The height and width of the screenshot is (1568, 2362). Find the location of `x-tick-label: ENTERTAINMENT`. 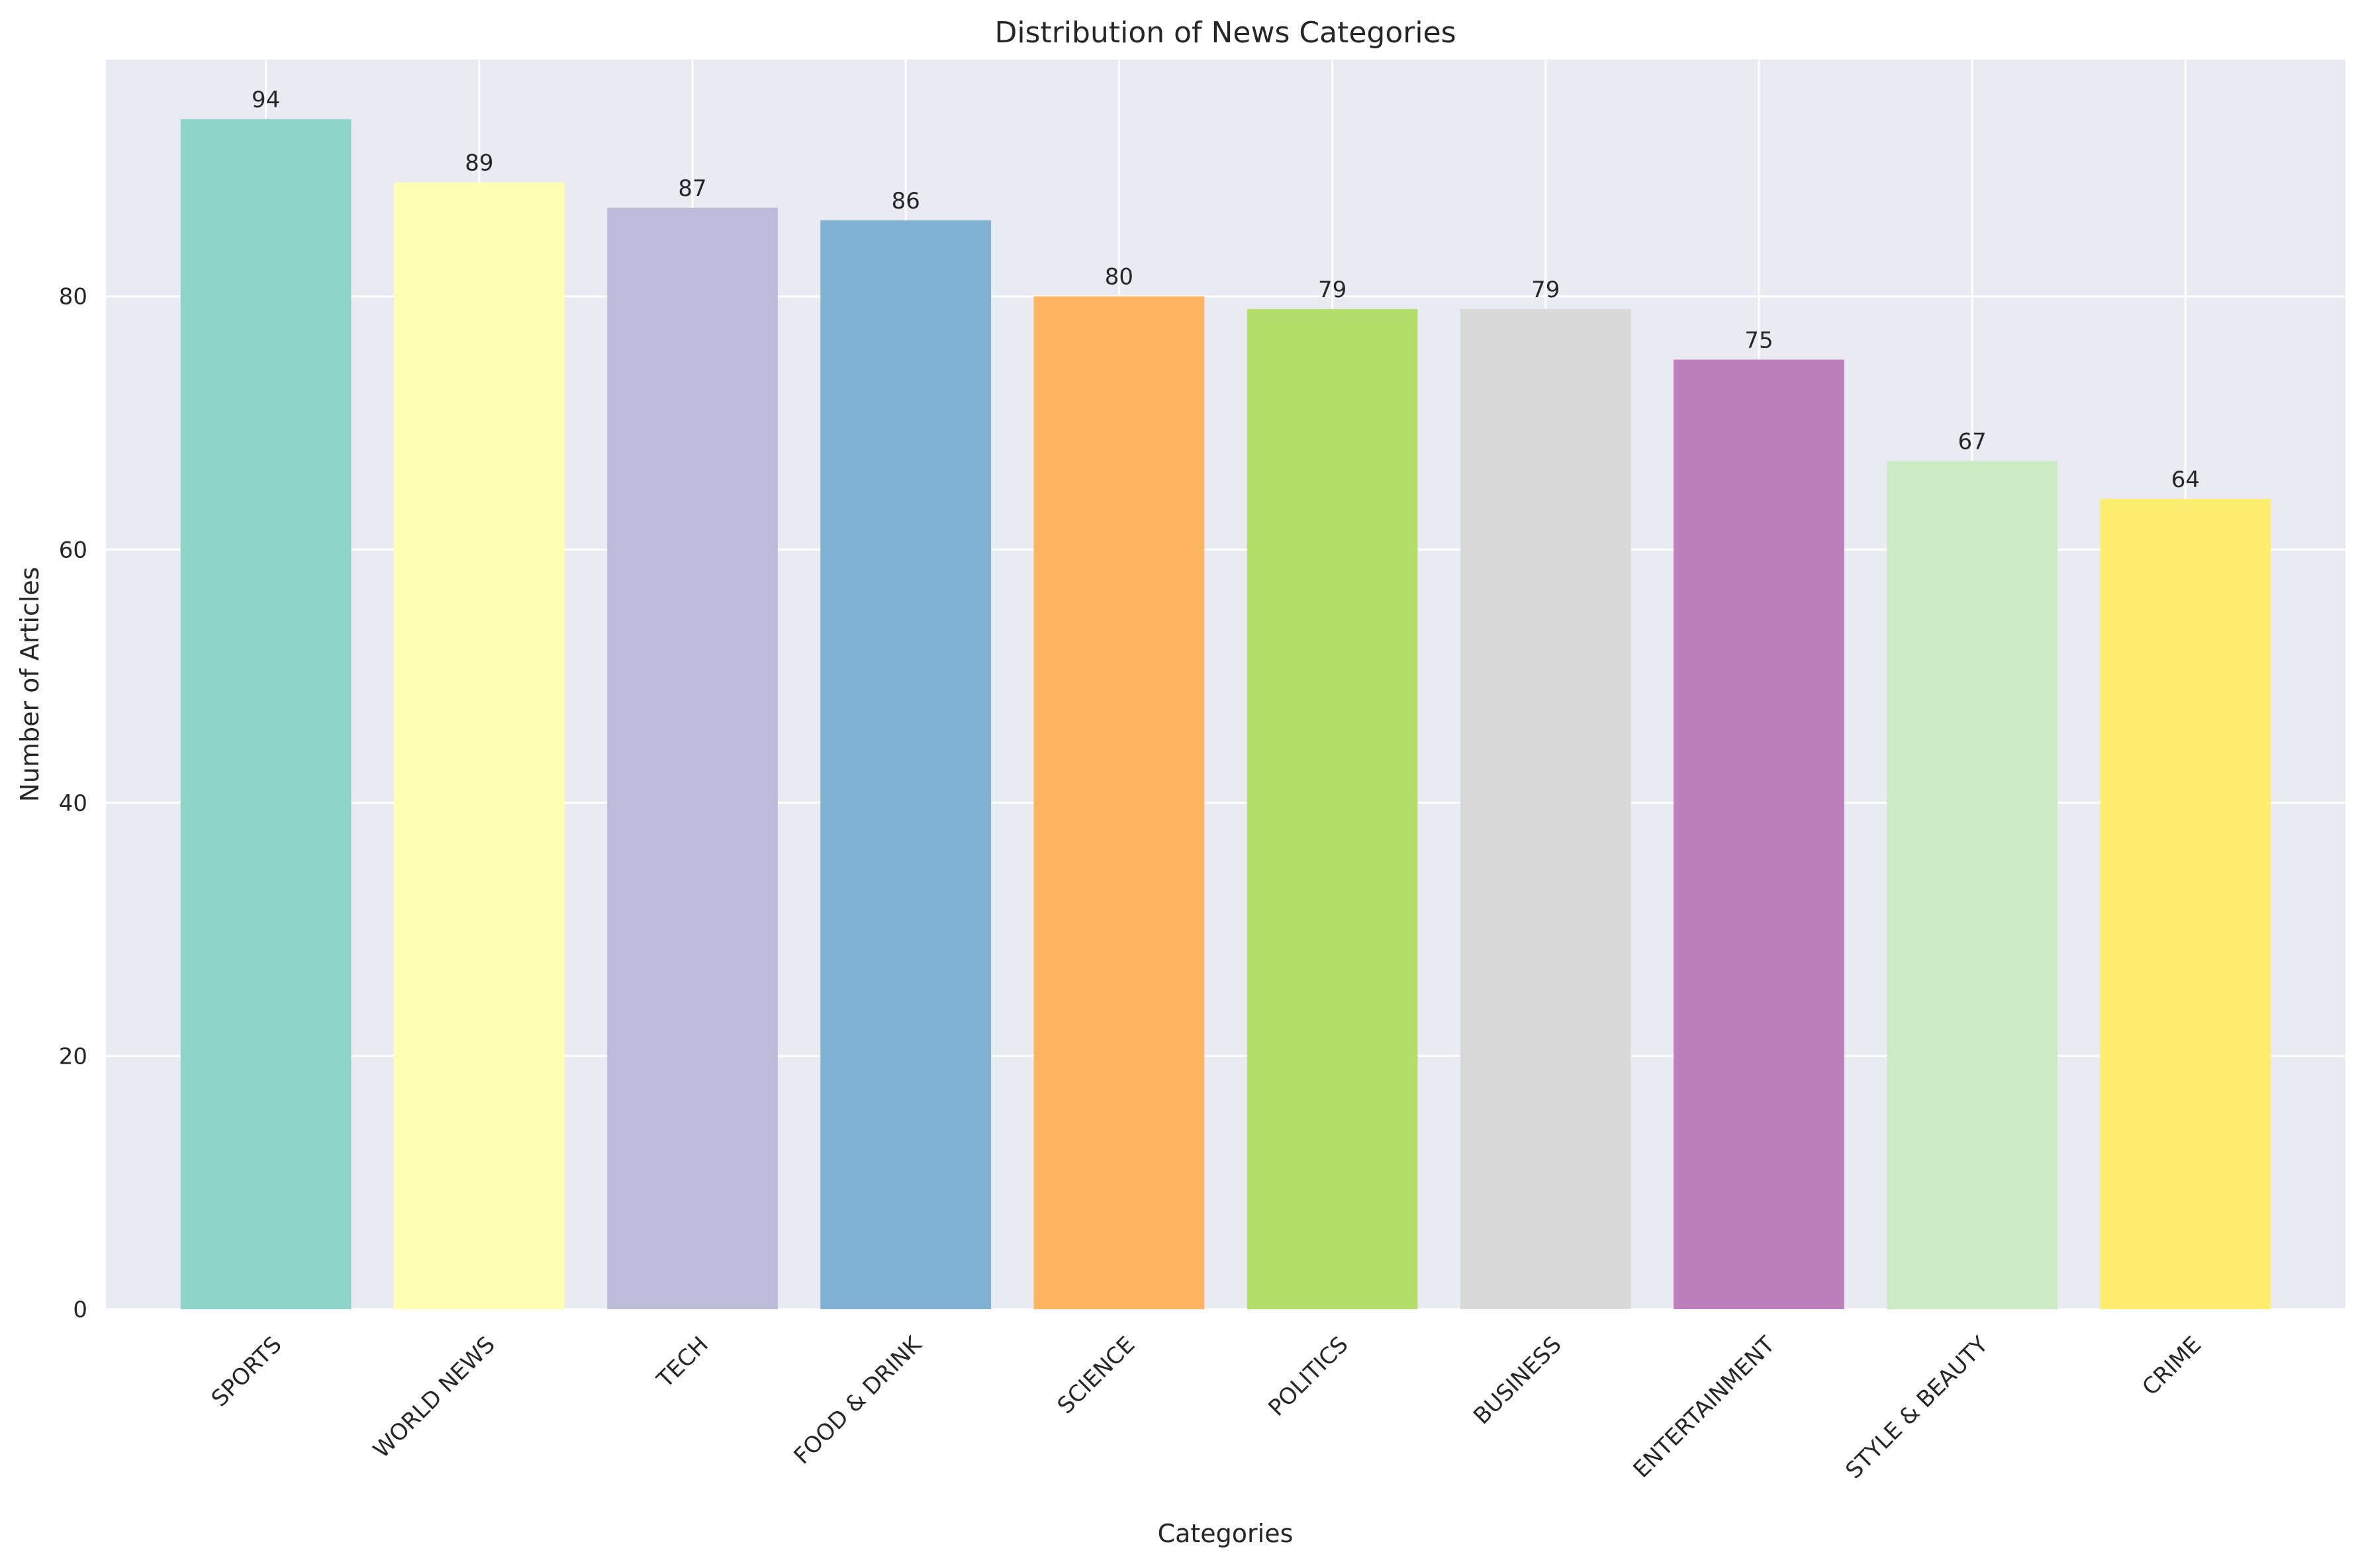

x-tick-label: ENTERTAINMENT is located at coordinates (1705, 1407).